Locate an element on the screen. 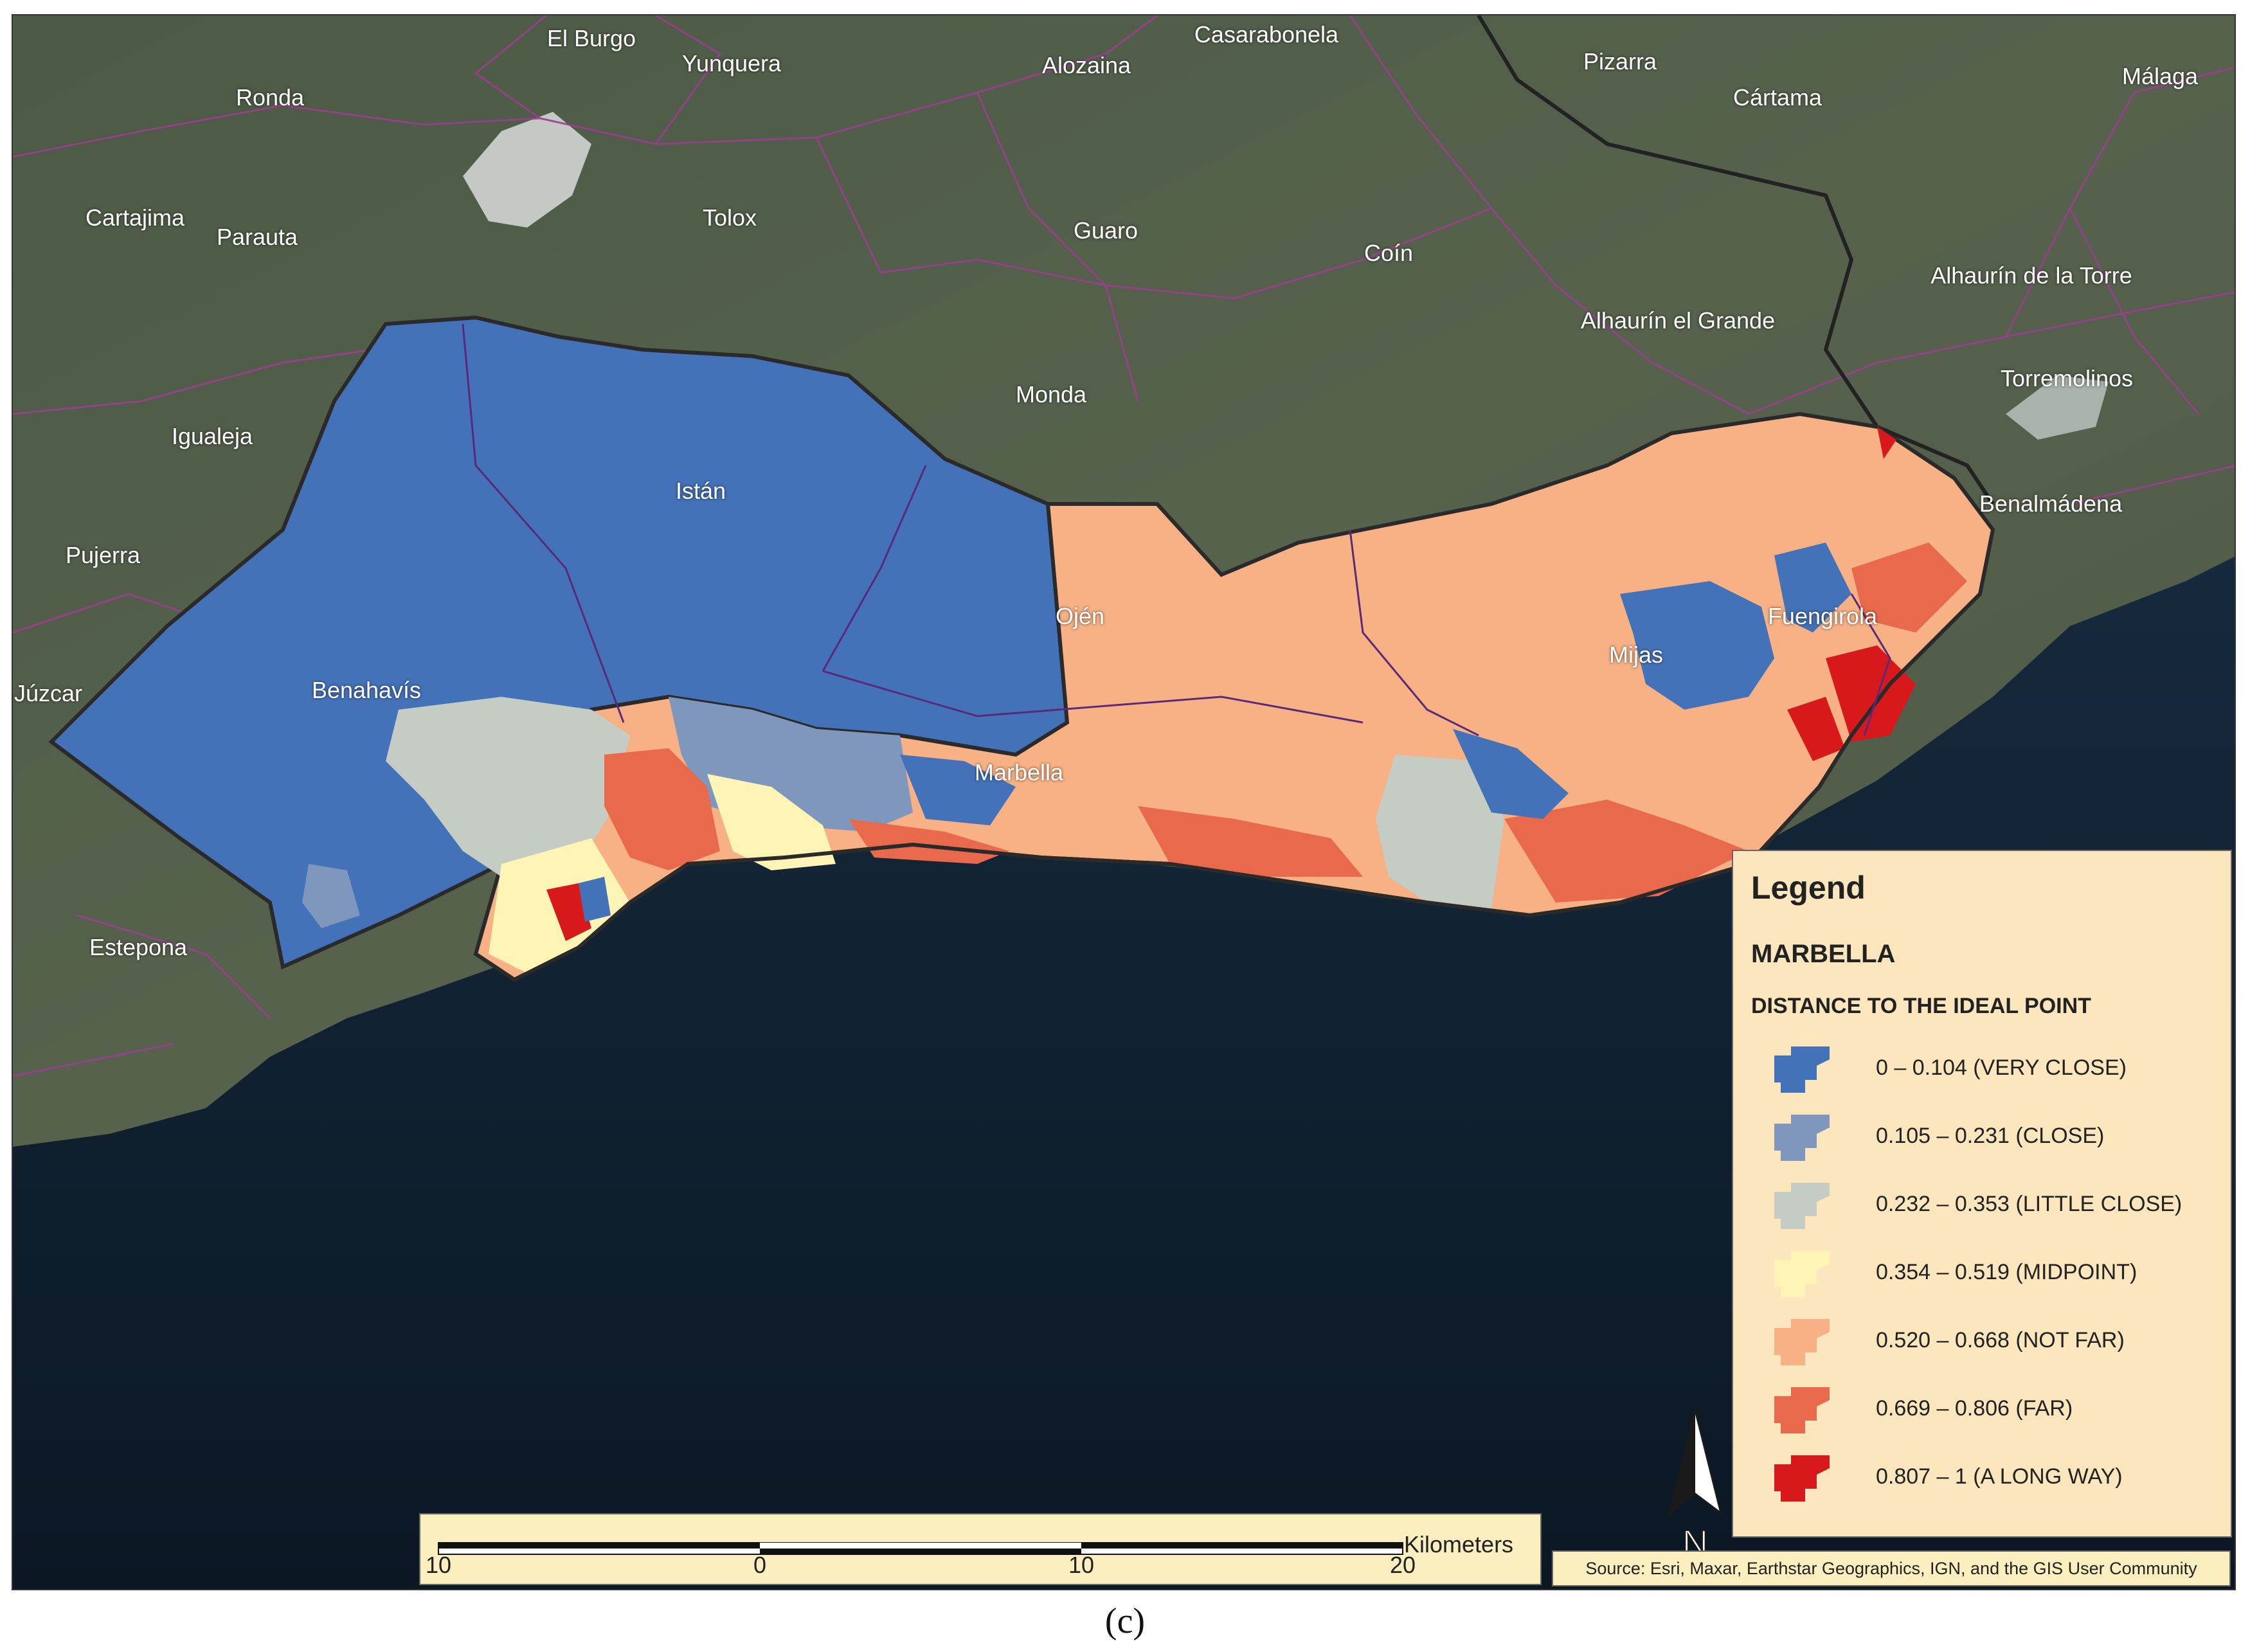 The image size is (2250, 1652). place-label-coin: Coín is located at coordinates (1389, 253).